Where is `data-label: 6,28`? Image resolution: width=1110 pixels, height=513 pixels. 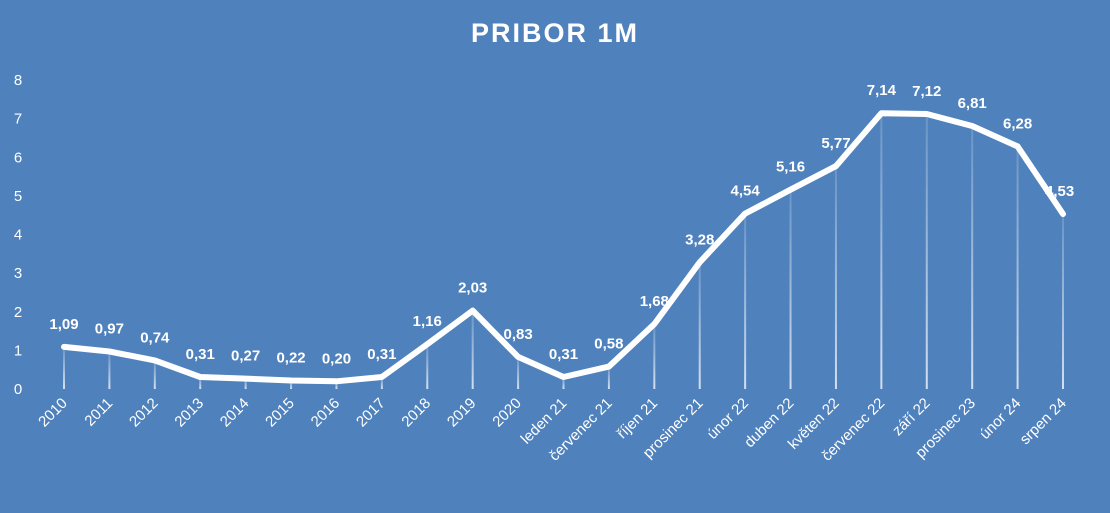
data-label: 6,28 is located at coordinates (1017, 123).